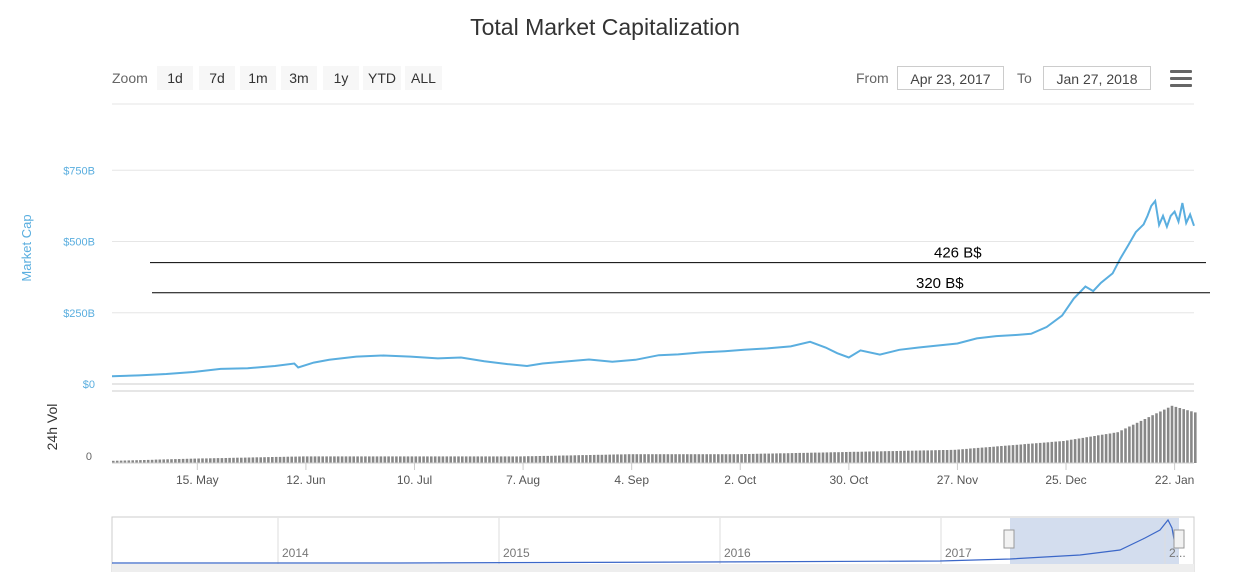  I want to click on x-tick-label: 30. Oct, so click(849, 480).